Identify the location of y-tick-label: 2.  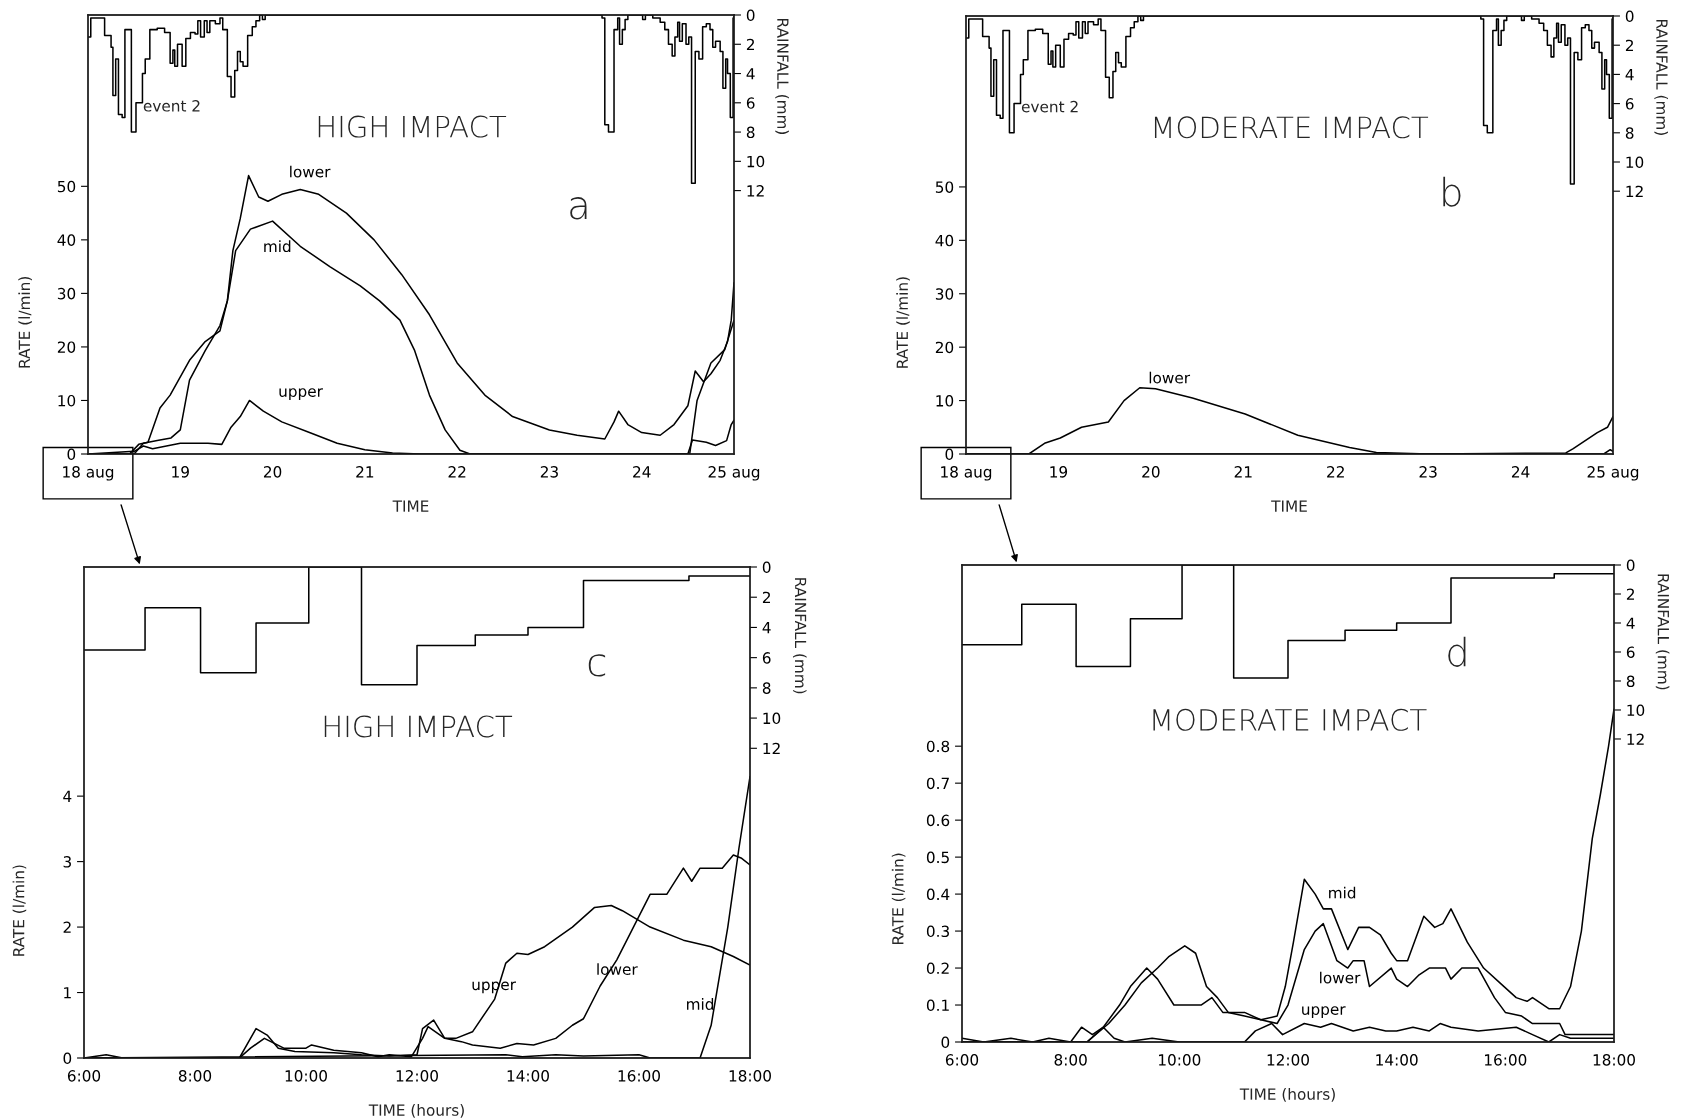
(67, 927).